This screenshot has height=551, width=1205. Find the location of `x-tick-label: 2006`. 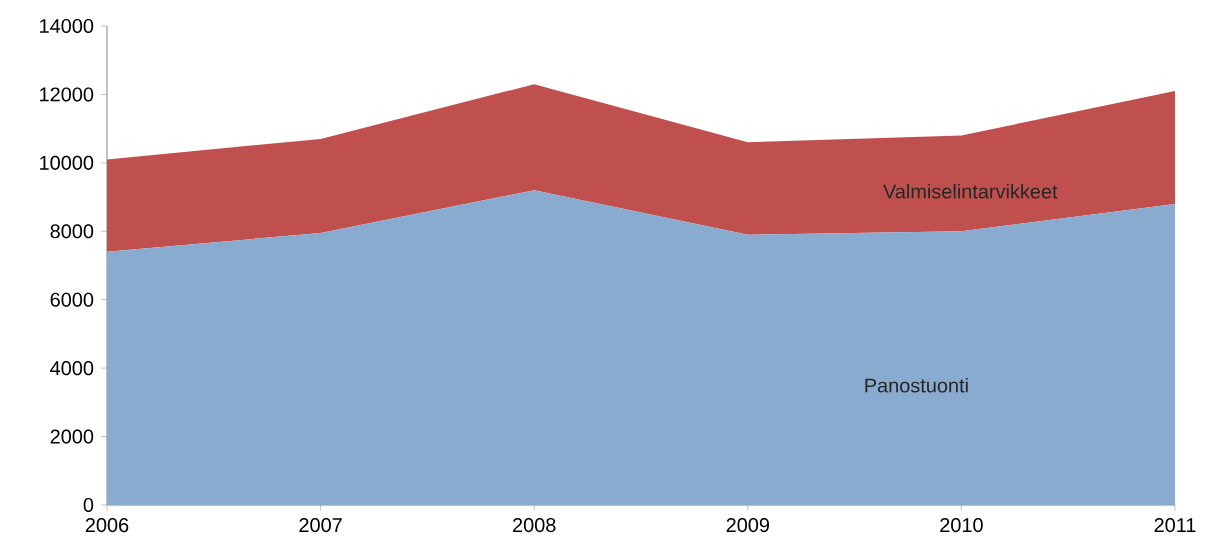

x-tick-label: 2006 is located at coordinates (107, 525).